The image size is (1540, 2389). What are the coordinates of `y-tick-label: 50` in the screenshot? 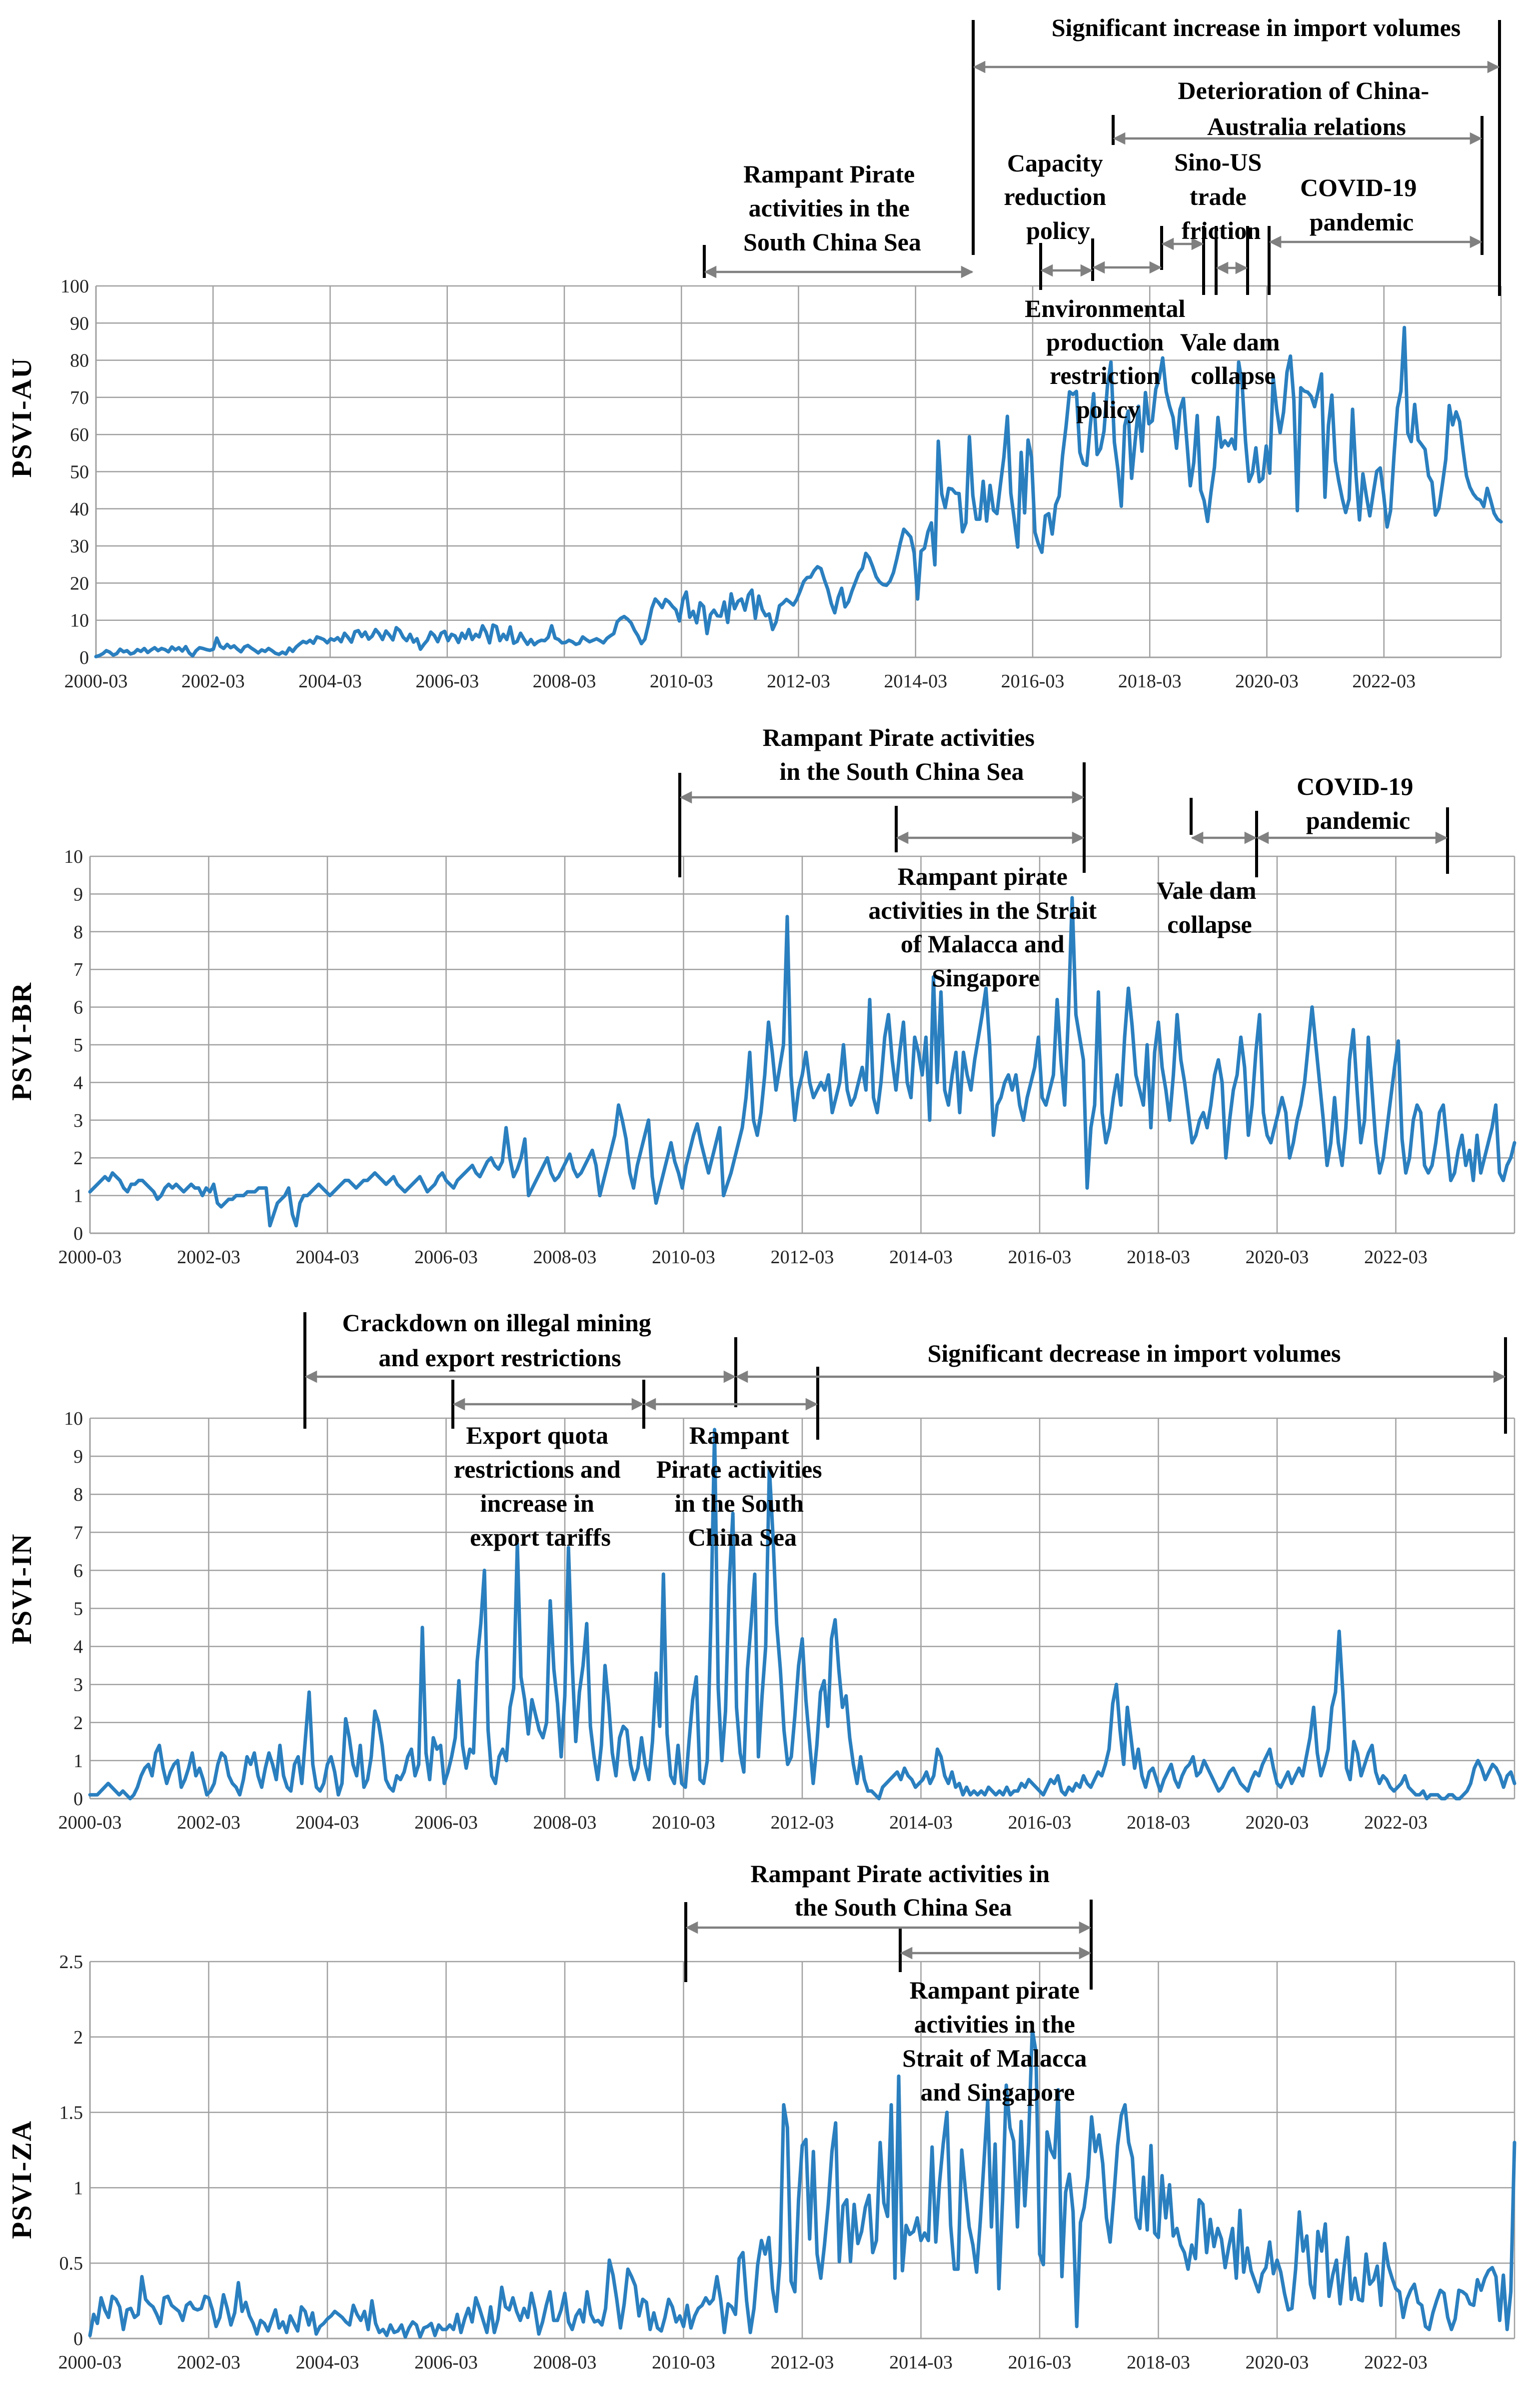 It's located at (79, 472).